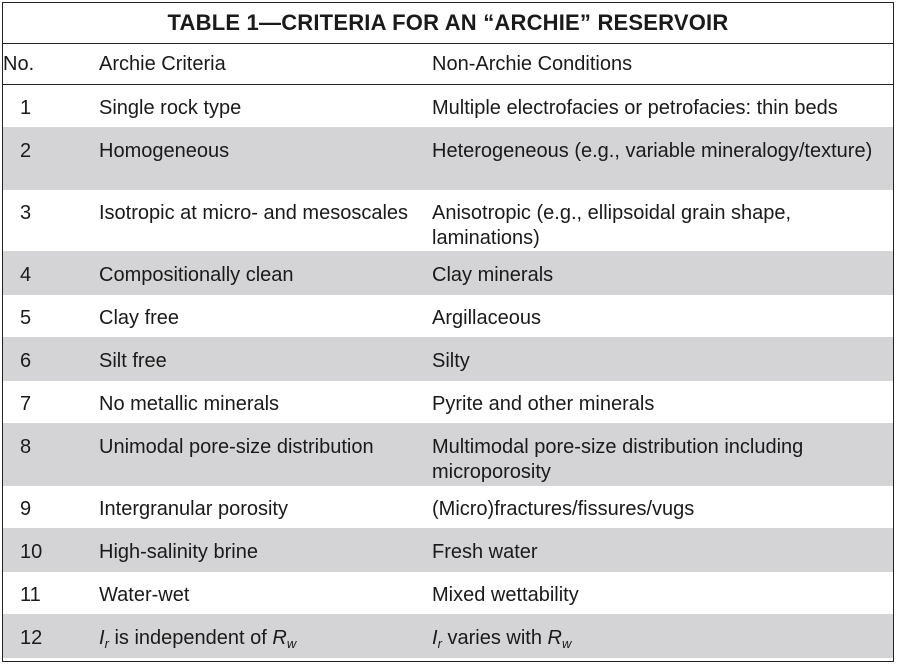 The image size is (898, 666). I want to click on archie-criterion: Clay free, so click(139, 318).